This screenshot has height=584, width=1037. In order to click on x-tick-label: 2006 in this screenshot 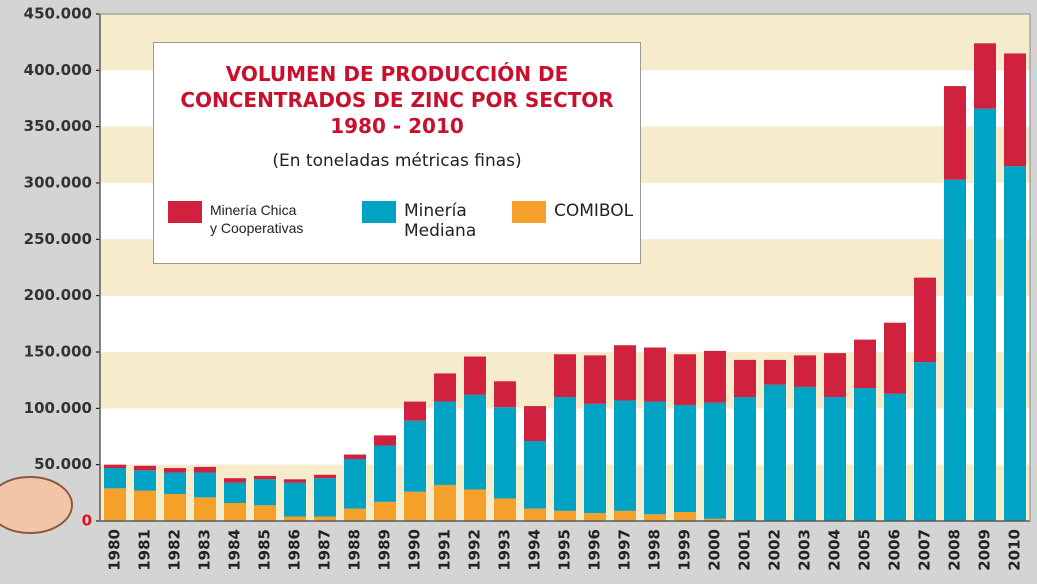, I will do `click(895, 550)`.